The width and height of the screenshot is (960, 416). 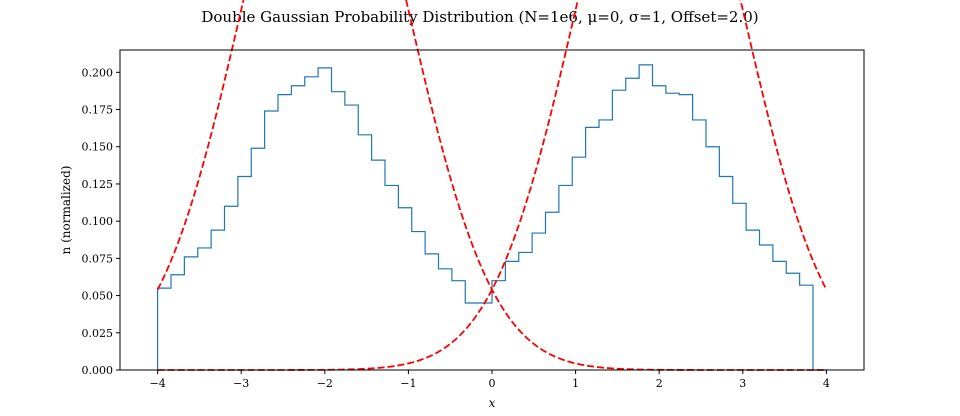 What do you see at coordinates (98, 370) in the screenshot?
I see `y-tick-label: 0.000` at bounding box center [98, 370].